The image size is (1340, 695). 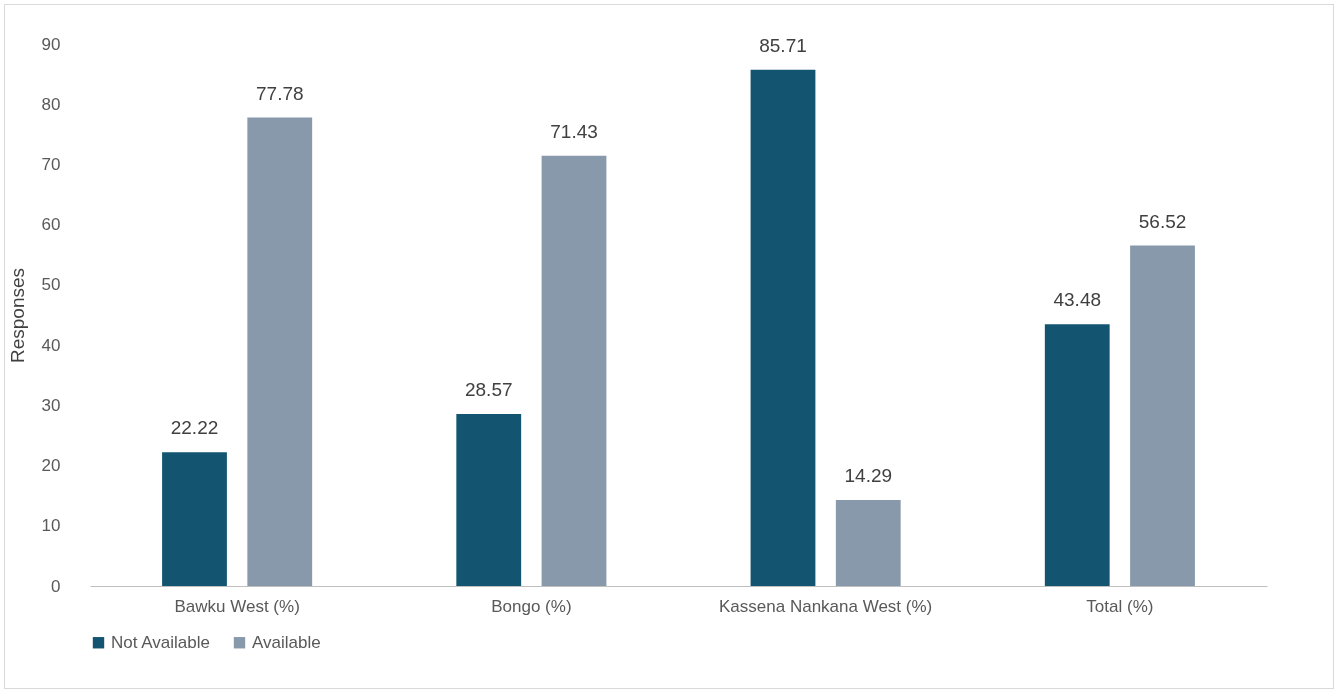 What do you see at coordinates (51, 405) in the screenshot?
I see `y-tick-label: 30` at bounding box center [51, 405].